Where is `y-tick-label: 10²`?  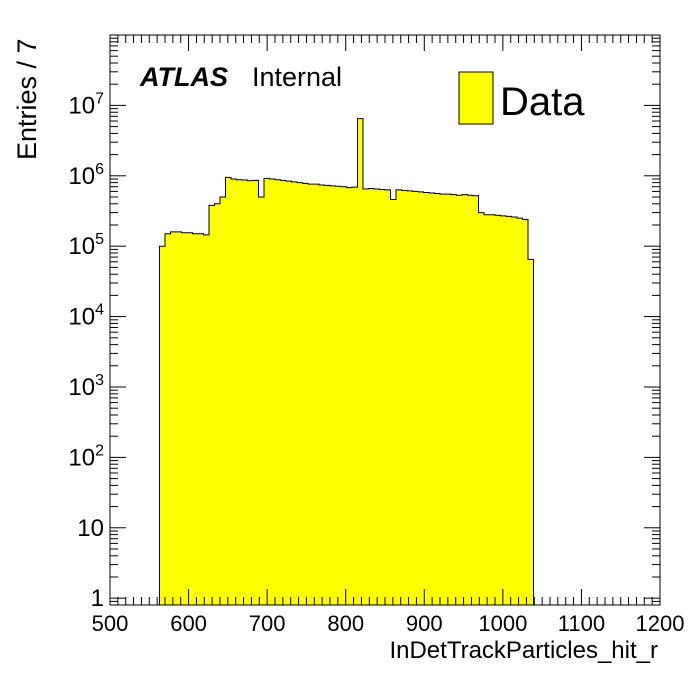
y-tick-label: 10² is located at coordinates (86, 456).